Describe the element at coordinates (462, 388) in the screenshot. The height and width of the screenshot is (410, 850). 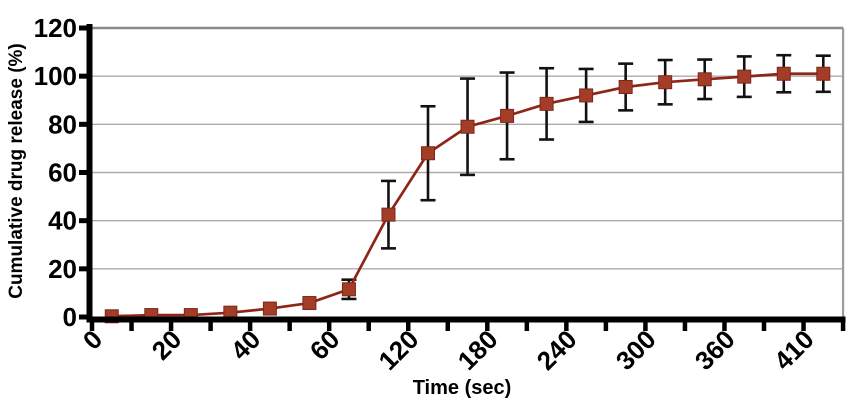
I see `x-axis-title: Time (sec)` at that location.